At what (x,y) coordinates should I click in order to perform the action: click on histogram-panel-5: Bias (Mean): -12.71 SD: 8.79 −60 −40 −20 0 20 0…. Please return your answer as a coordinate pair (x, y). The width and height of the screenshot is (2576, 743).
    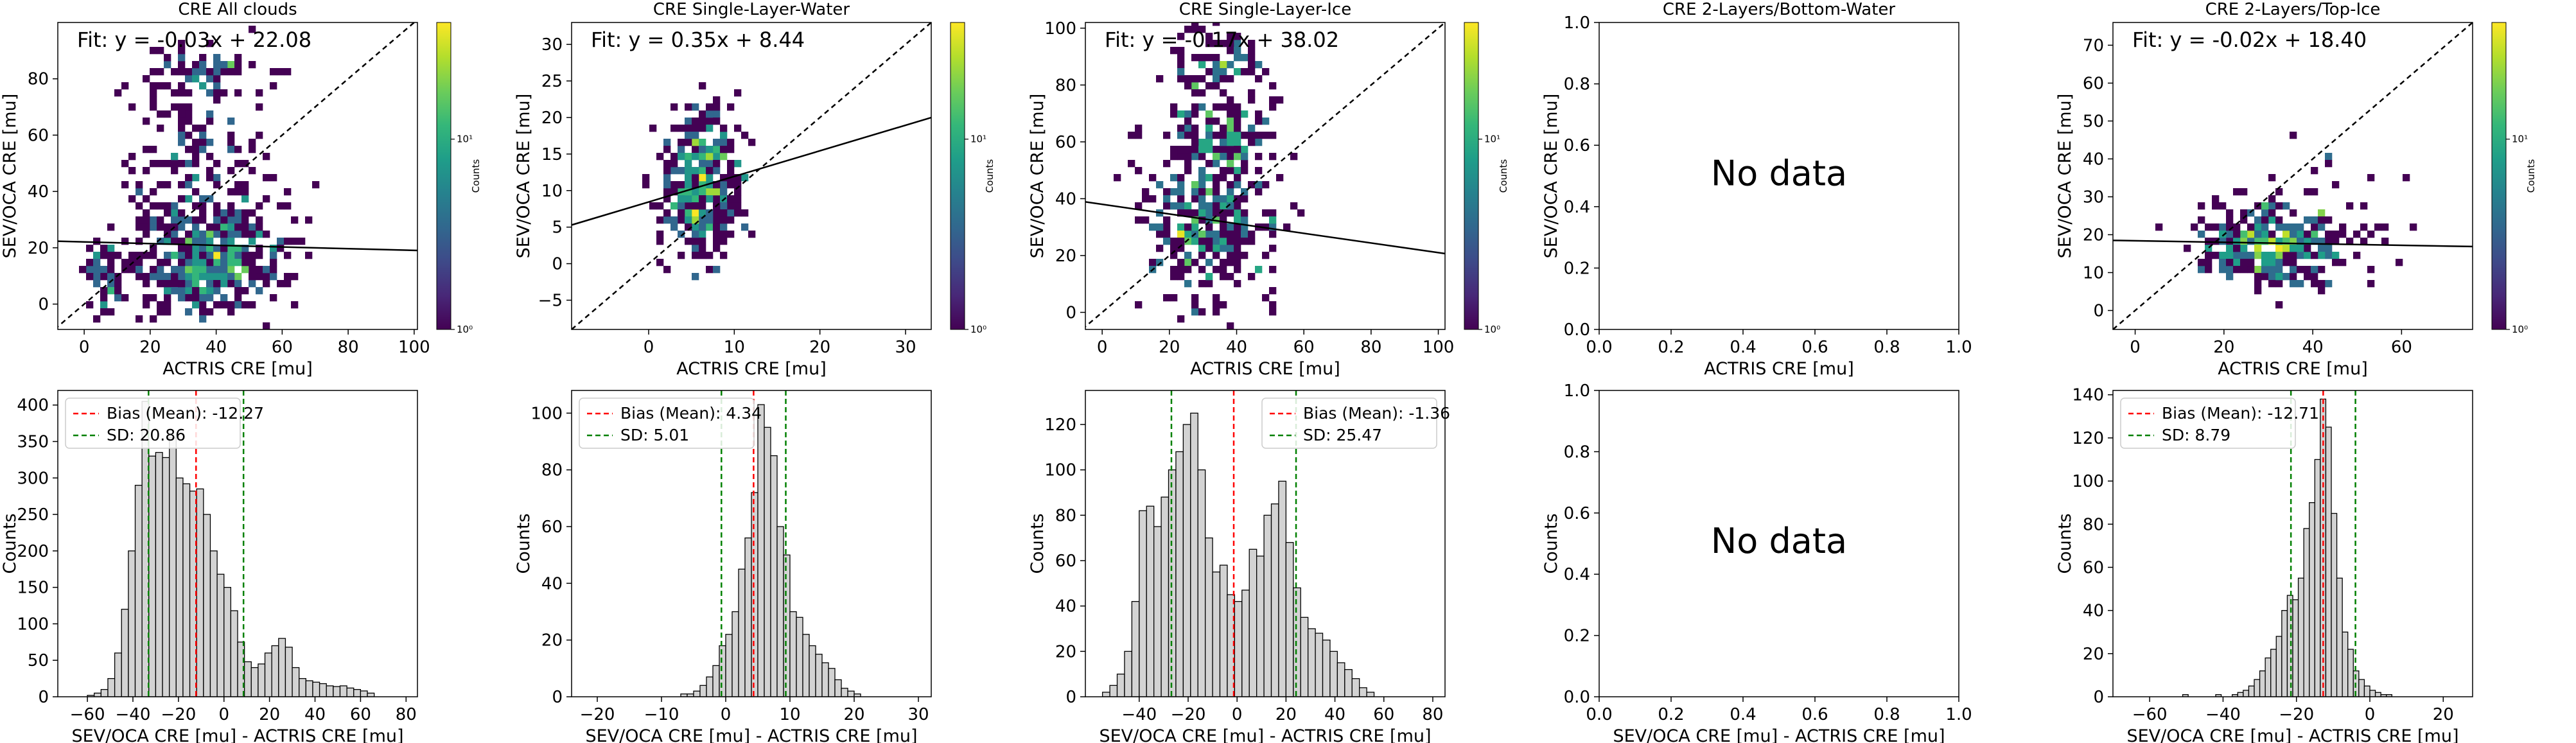
    Looking at the image, I should click on (2264, 564).